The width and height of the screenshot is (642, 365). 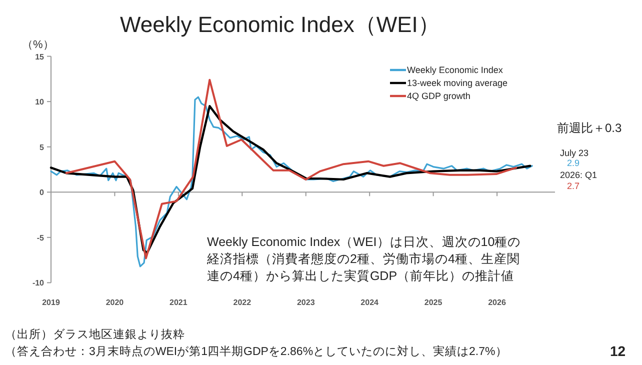 What do you see at coordinates (51, 302) in the screenshot?
I see `x-tick-label: 2019` at bounding box center [51, 302].